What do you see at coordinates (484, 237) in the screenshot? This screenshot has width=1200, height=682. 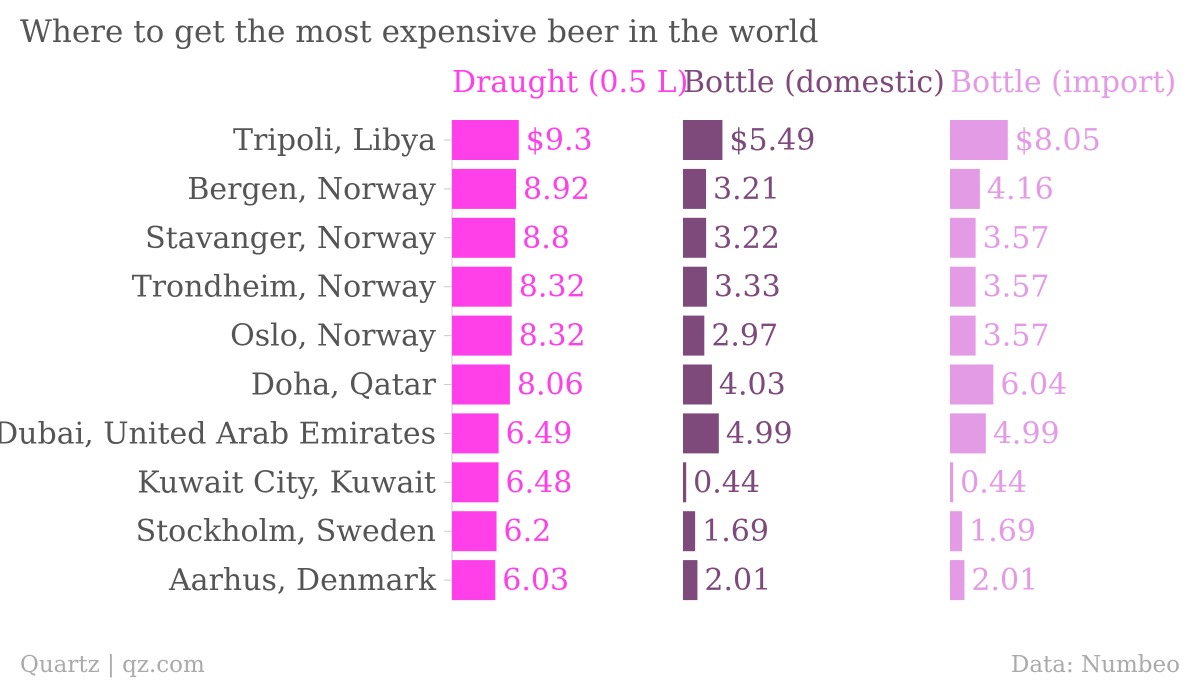 I see `bar-s0-c2` at bounding box center [484, 237].